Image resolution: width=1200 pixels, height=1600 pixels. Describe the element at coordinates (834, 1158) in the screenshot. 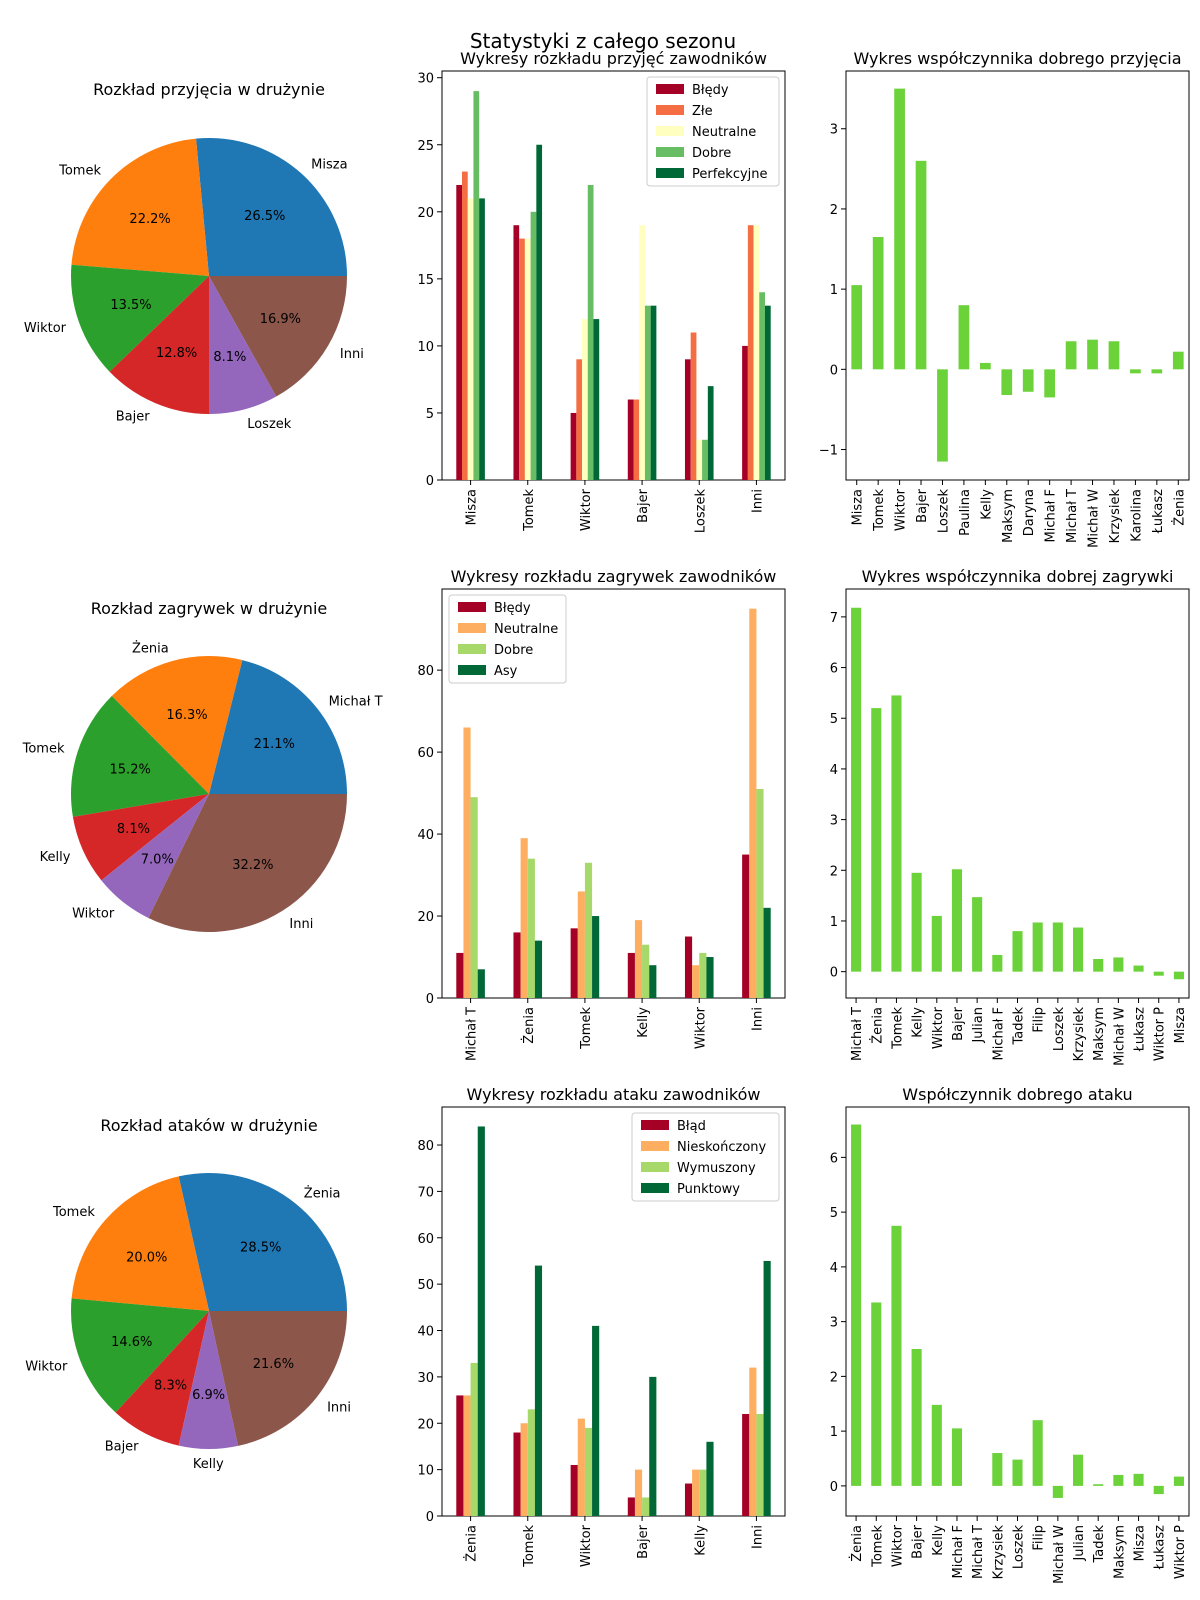

I see `y-tick-label: 6` at that location.